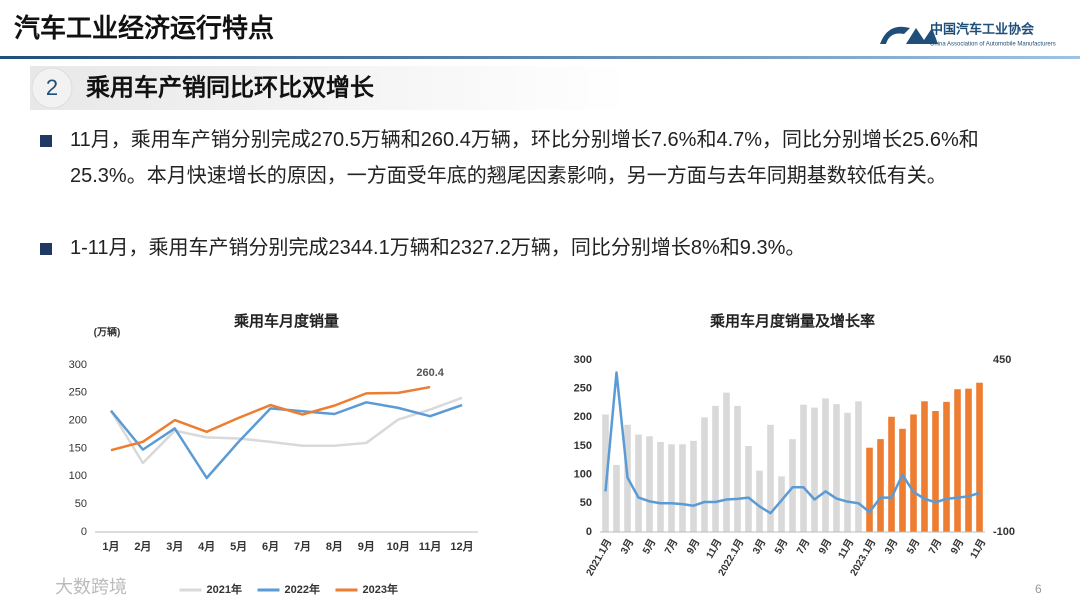  What do you see at coordinates (270, 546) in the screenshot?
I see `x-tick-label: 6月` at bounding box center [270, 546].